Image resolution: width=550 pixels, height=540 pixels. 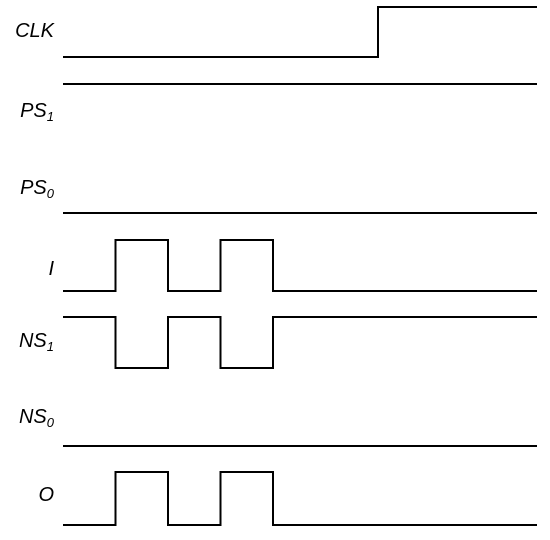 What do you see at coordinates (46, 495) in the screenshot?
I see `signal-label-o: O` at bounding box center [46, 495].